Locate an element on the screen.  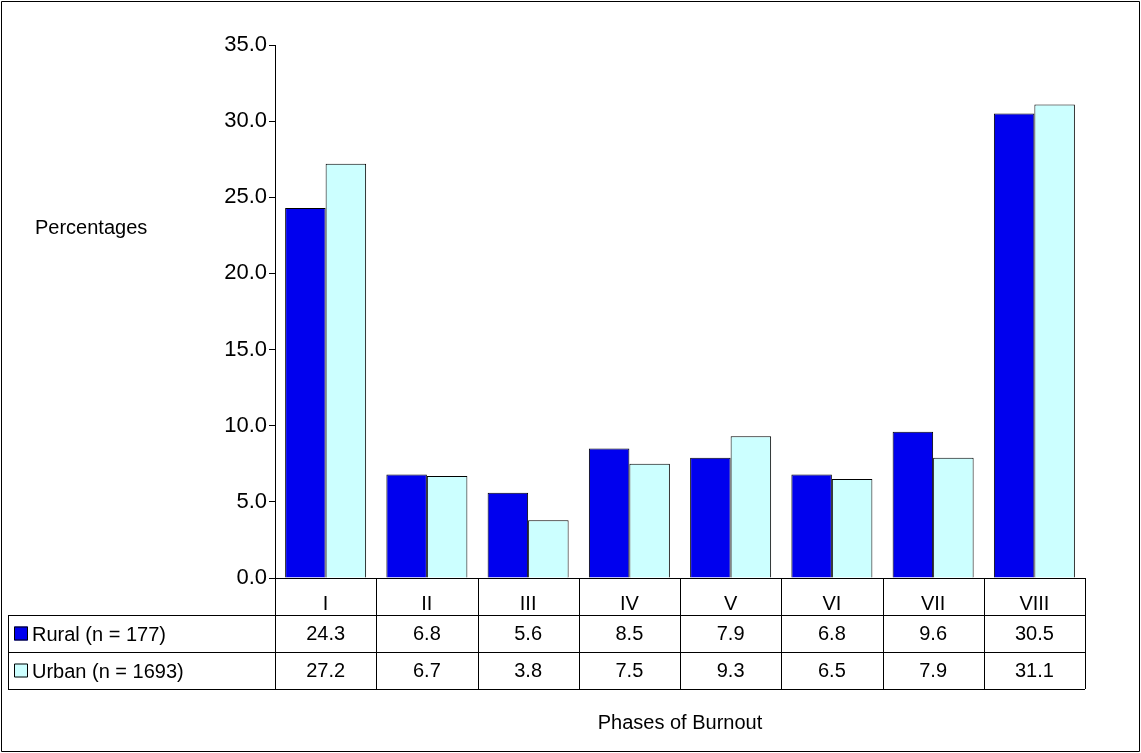
x-tick-label: I is located at coordinates (325, 602).